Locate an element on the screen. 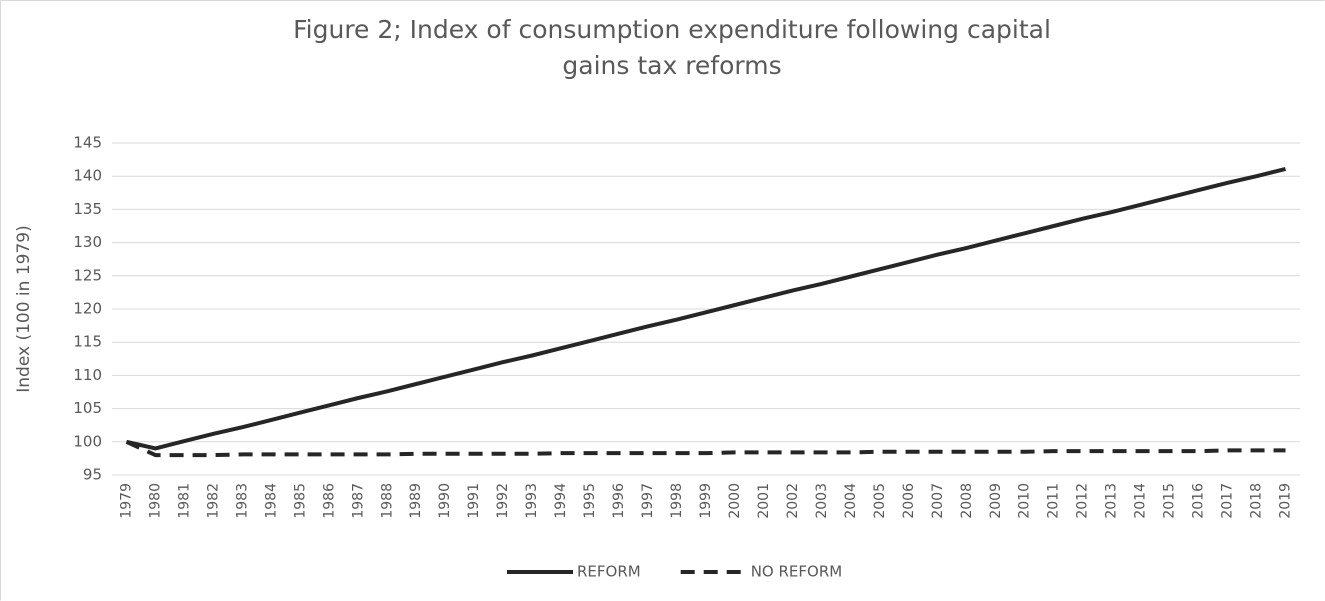 The image size is (1325, 601). series-line is located at coordinates (705, 448).